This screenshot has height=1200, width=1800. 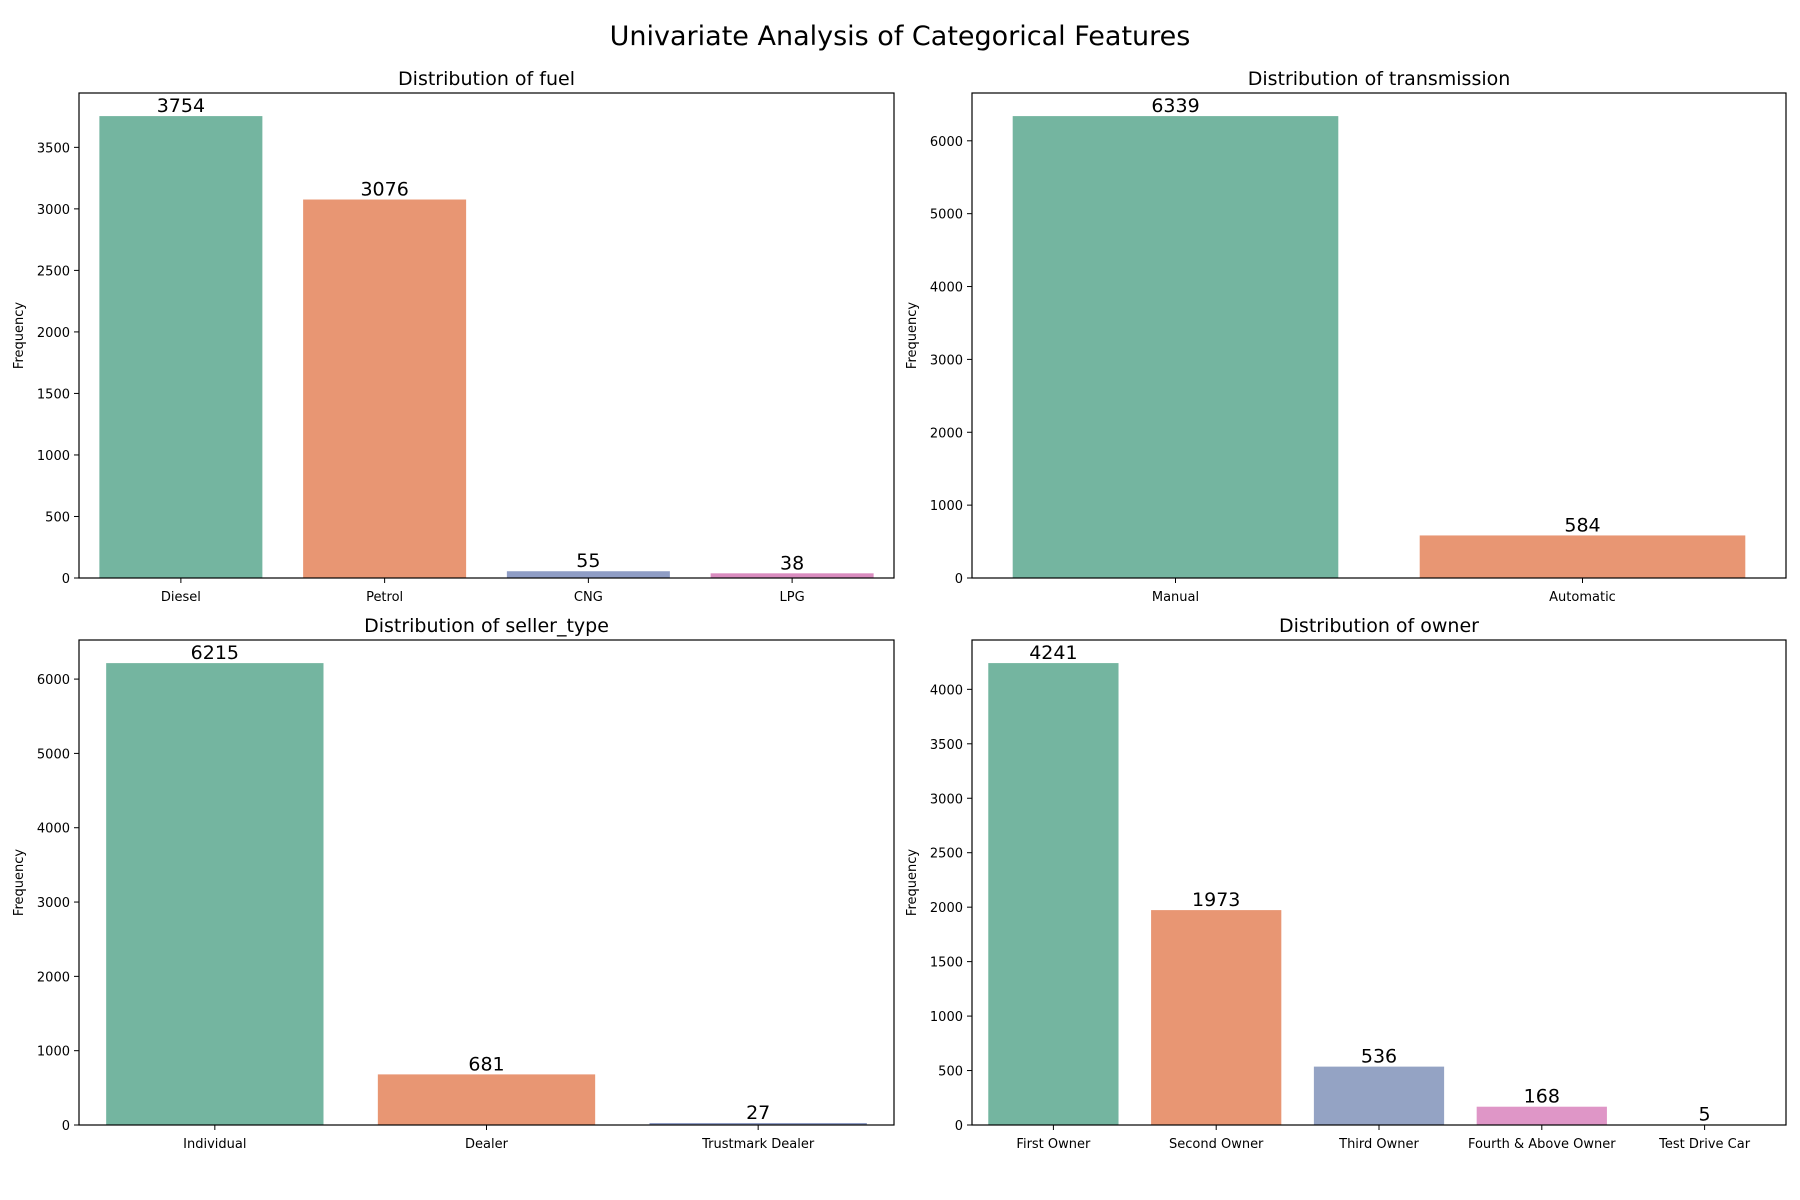 I want to click on data-label: 38, so click(x=792, y=563).